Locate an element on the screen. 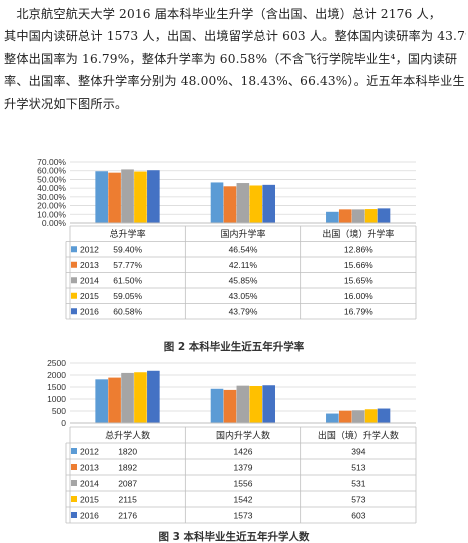 The height and width of the screenshot is (543, 468). y-tick-label: 30.00% is located at coordinates (51, 197).